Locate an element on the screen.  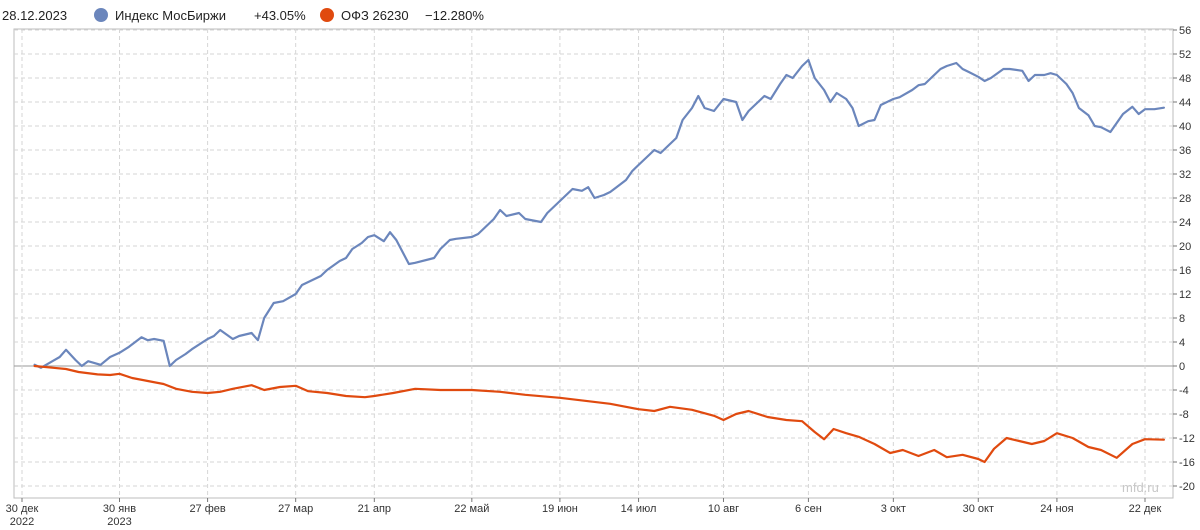
y-tick-label: 48 is located at coordinates (1185, 79).